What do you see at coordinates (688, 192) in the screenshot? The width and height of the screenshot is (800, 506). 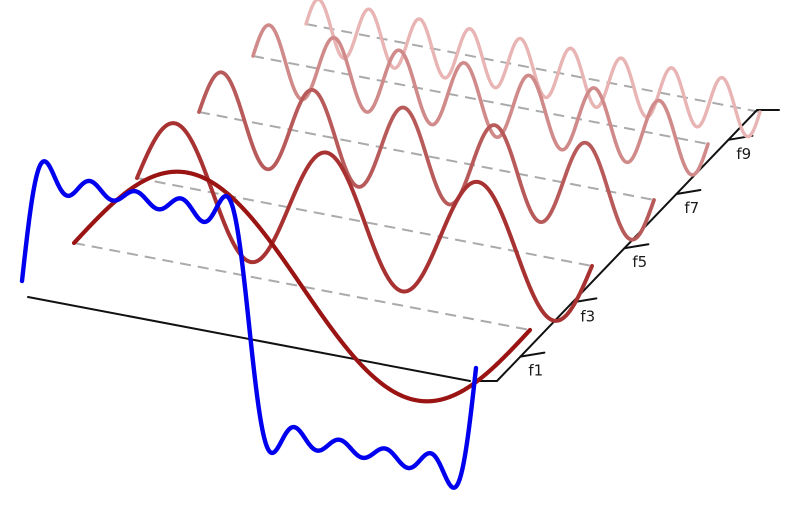 I see `depth-tick-f7` at bounding box center [688, 192].